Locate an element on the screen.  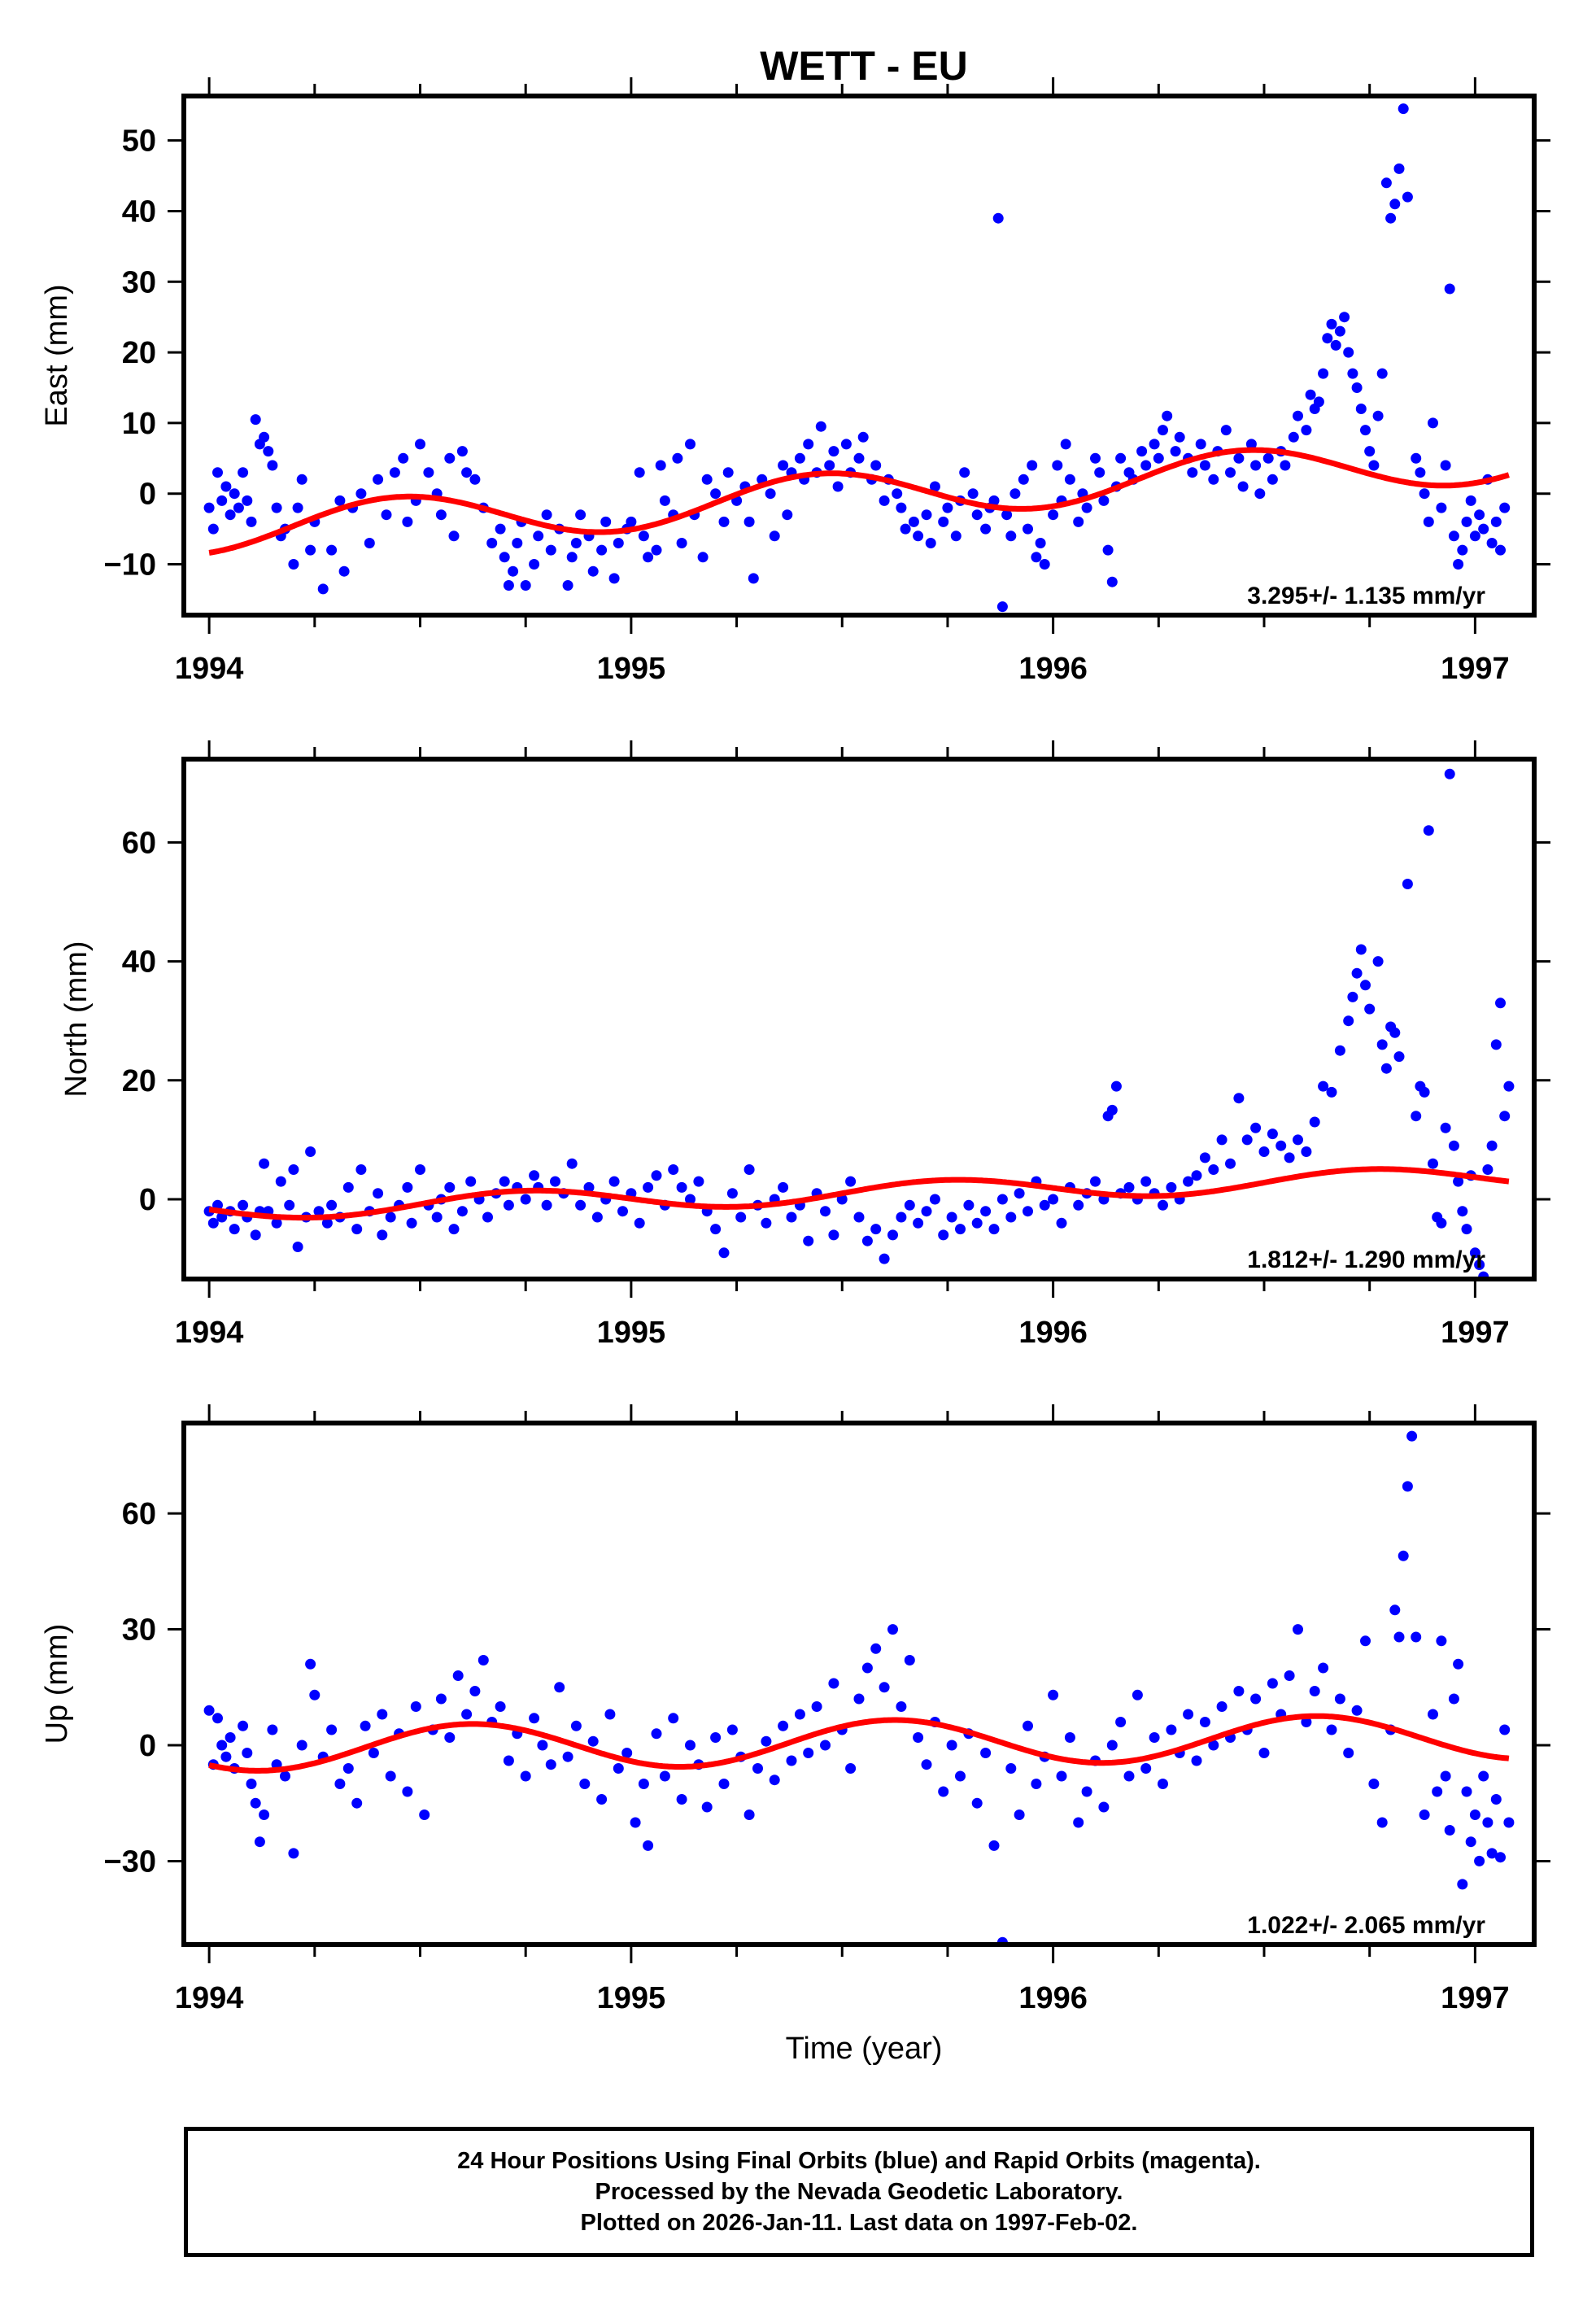
y-tick-label: −30 is located at coordinates (130, 1861).